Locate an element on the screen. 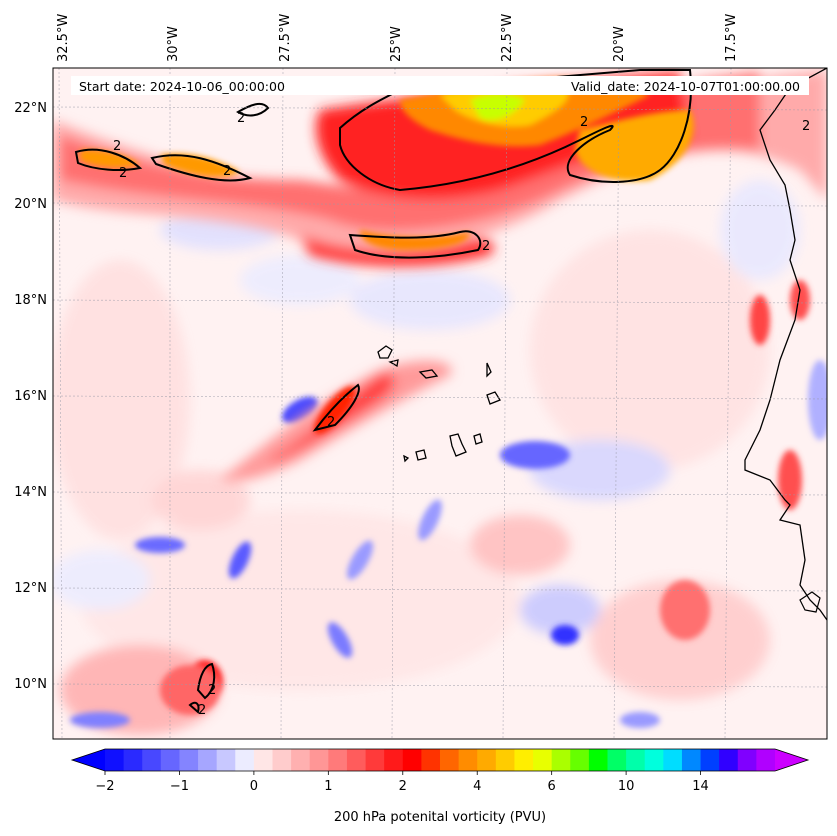  colorbar-over-triangle is located at coordinates (791, 760).